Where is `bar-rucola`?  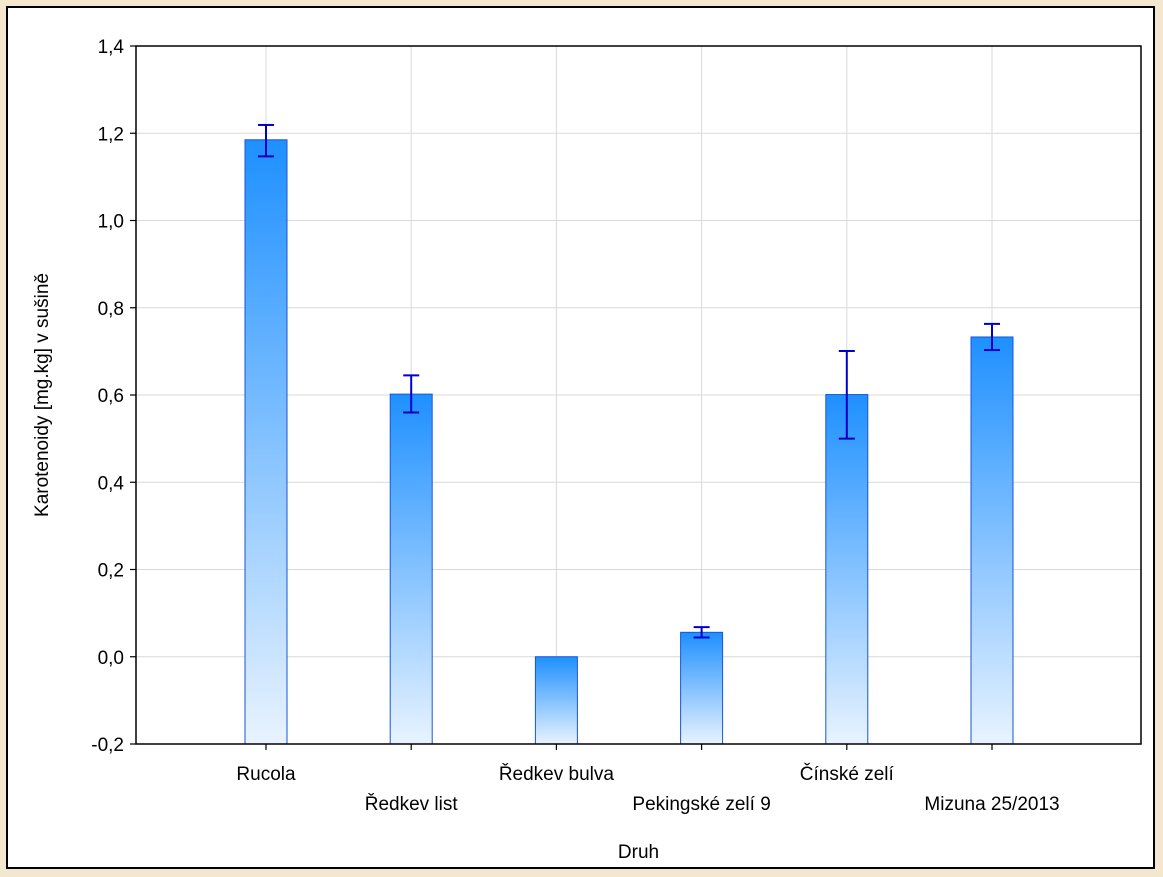 bar-rucola is located at coordinates (266, 442).